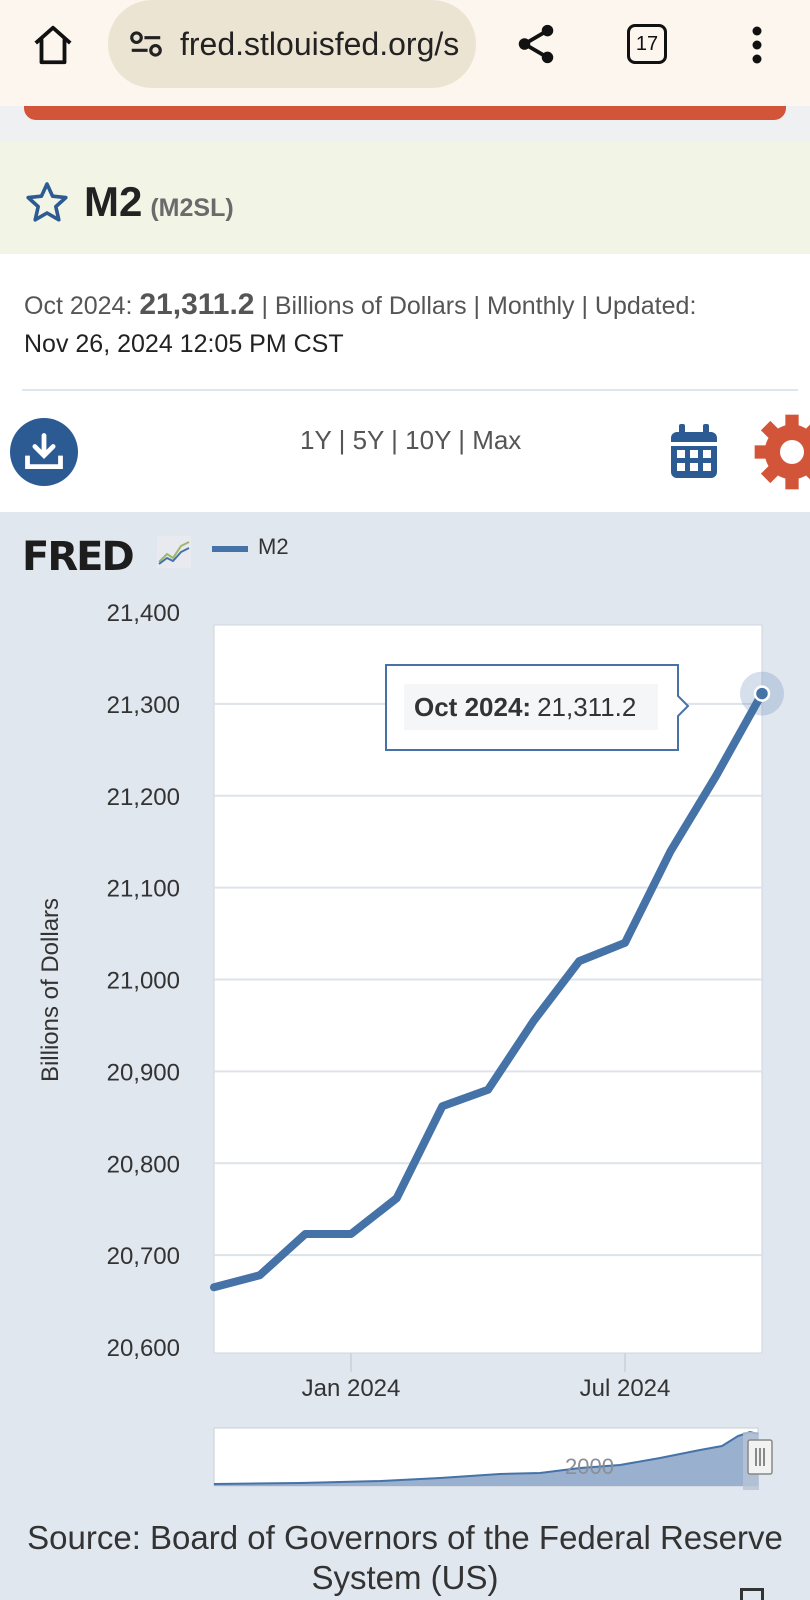 This screenshot has width=810, height=1600. What do you see at coordinates (625, 1388) in the screenshot?
I see `x-tick-label: Jul 2024` at bounding box center [625, 1388].